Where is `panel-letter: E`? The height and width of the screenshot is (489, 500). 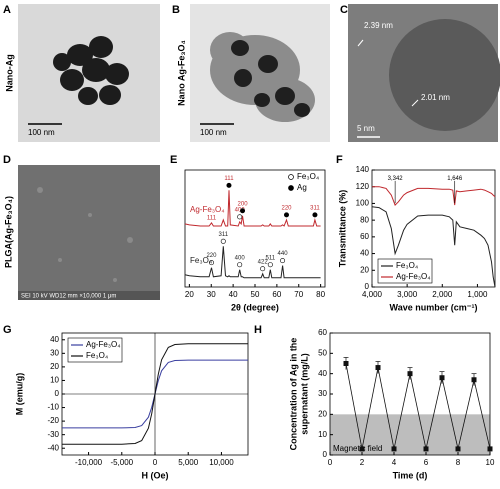 panel-letter: E is located at coordinates (173, 160).